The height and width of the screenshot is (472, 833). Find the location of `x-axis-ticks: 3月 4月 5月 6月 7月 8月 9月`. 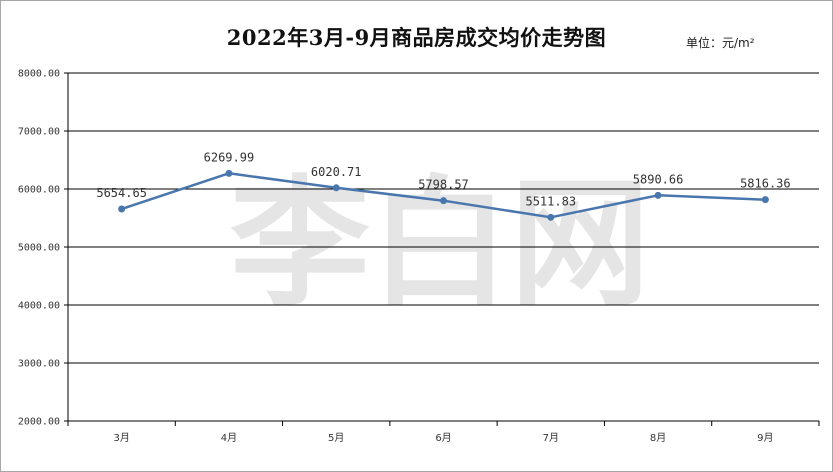

x-axis-ticks: 3月 4月 5月 6月 7月 8月 9月 is located at coordinates (443, 432).